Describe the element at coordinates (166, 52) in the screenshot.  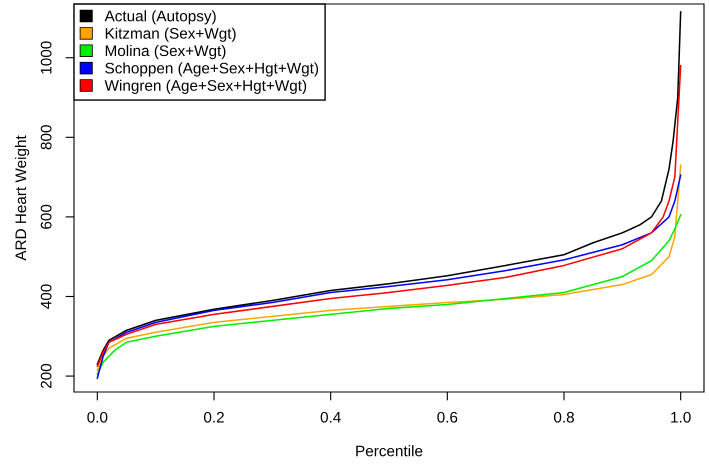
I see `legend-label: Molina (Sex+Wgt)` at that location.